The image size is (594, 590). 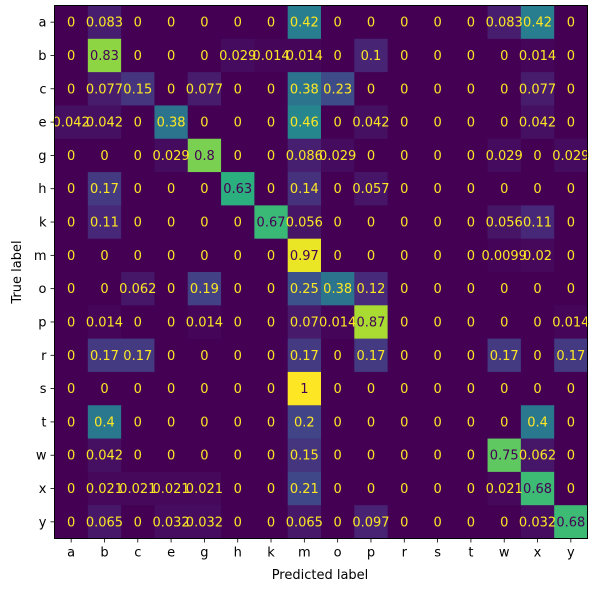 What do you see at coordinates (370, 322) in the screenshot?
I see `cell-value-label: 0.87` at bounding box center [370, 322].